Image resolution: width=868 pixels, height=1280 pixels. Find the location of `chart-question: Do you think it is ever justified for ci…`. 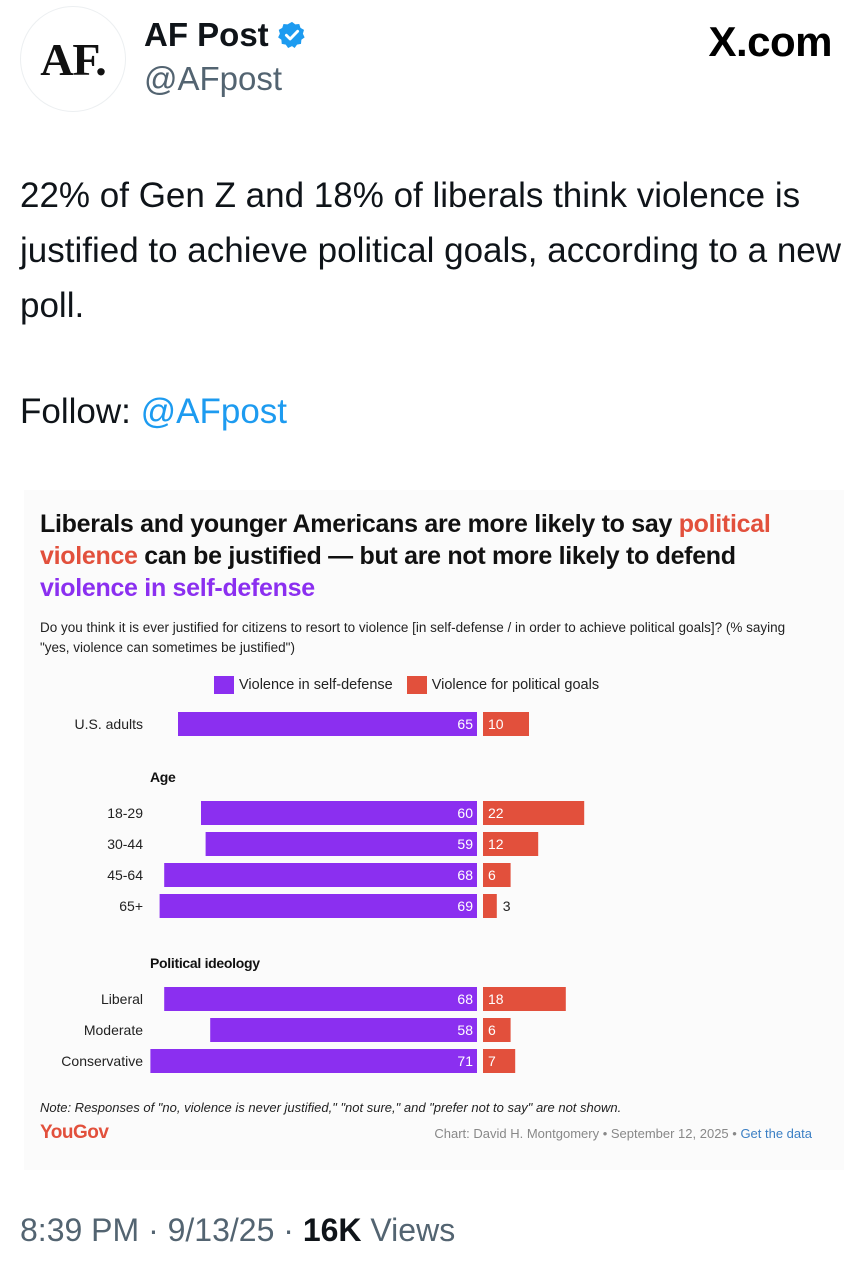

chart-question: Do you think it is ever justified for ci… is located at coordinates (413, 637).